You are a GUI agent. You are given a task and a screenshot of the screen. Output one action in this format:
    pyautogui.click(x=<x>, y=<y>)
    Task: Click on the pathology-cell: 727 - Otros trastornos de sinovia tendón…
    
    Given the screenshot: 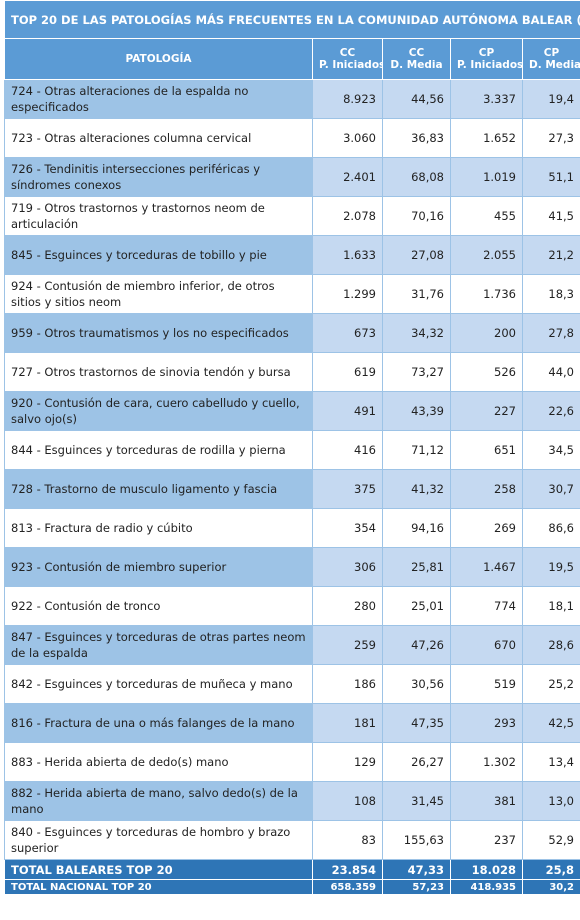 What is the action you would take?
    pyautogui.click(x=158, y=372)
    